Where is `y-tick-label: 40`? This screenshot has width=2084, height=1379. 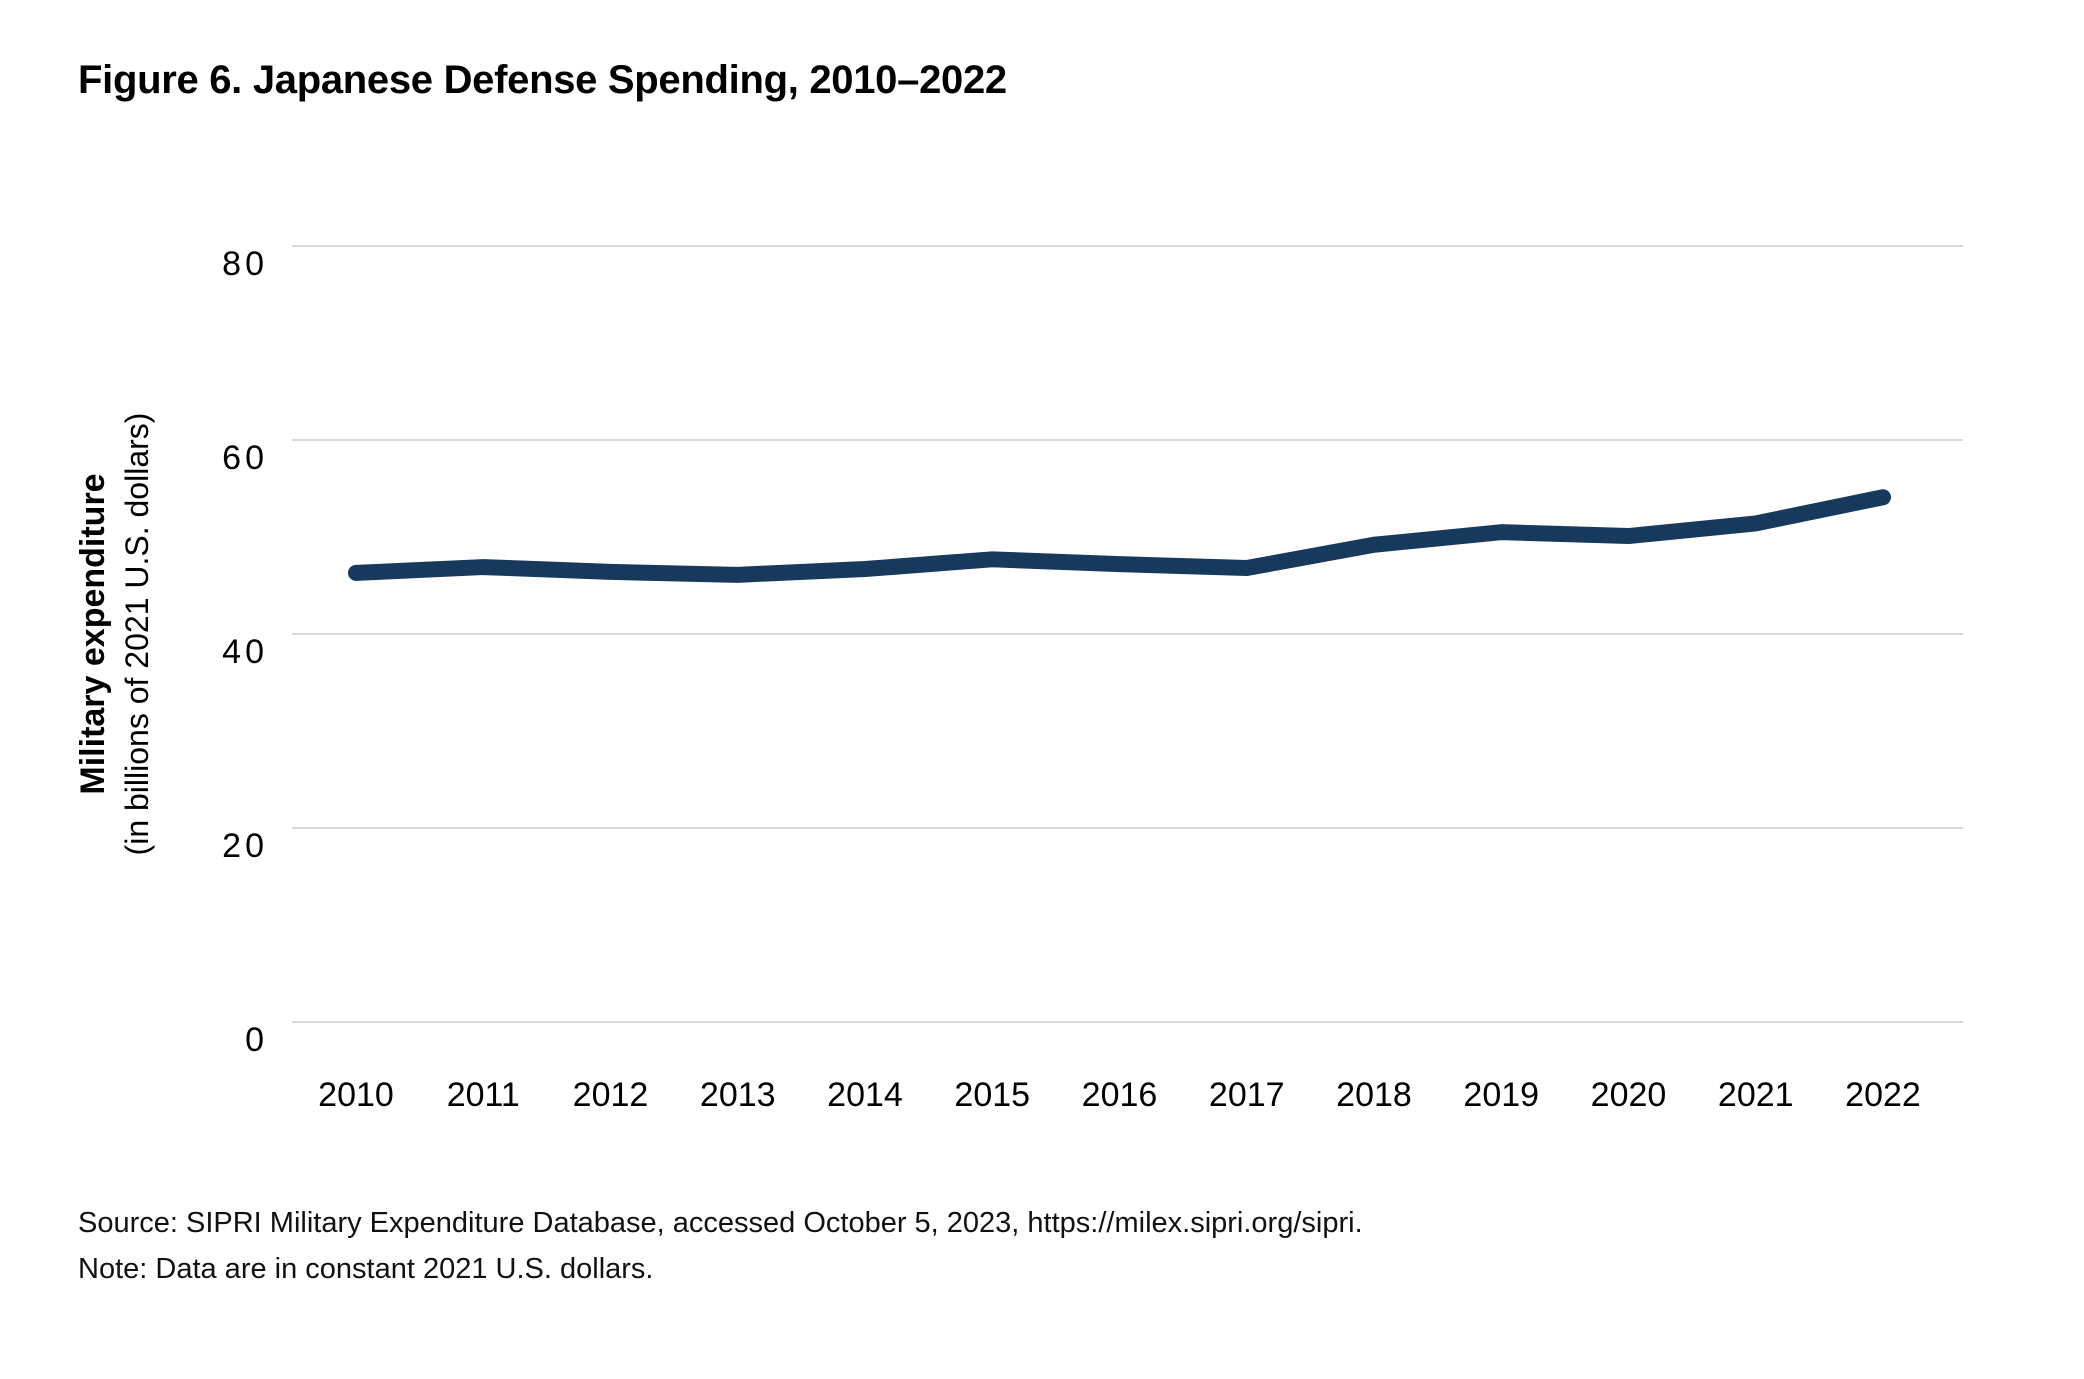
y-tick-label: 40 is located at coordinates (245, 652).